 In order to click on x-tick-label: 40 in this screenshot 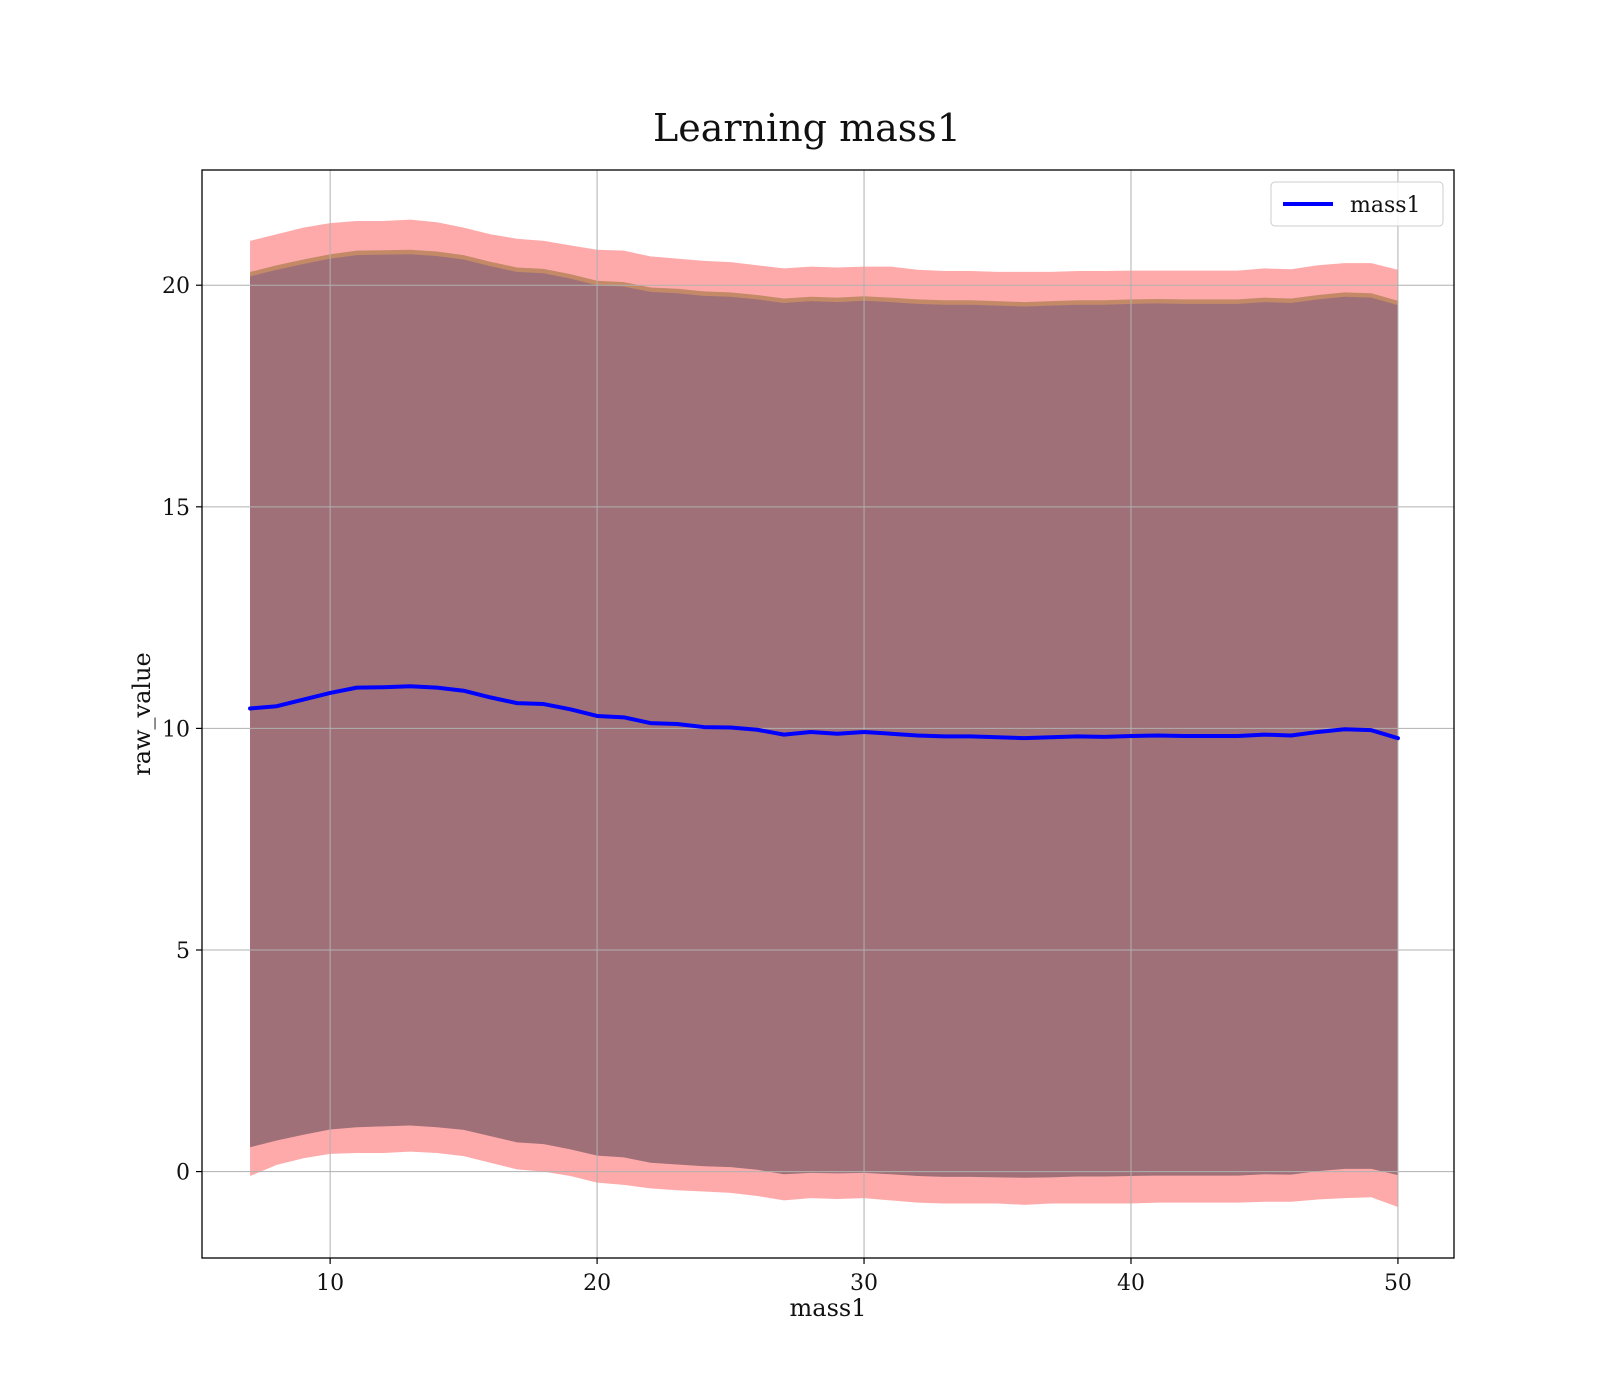, I will do `click(1131, 1283)`.